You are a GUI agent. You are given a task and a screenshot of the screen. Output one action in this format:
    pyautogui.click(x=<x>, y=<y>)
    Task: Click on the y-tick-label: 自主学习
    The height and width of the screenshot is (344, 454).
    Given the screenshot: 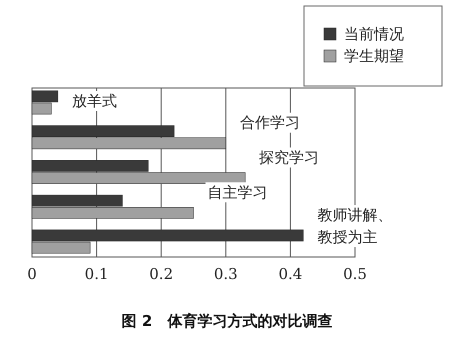 What is the action you would take?
    pyautogui.click(x=238, y=192)
    